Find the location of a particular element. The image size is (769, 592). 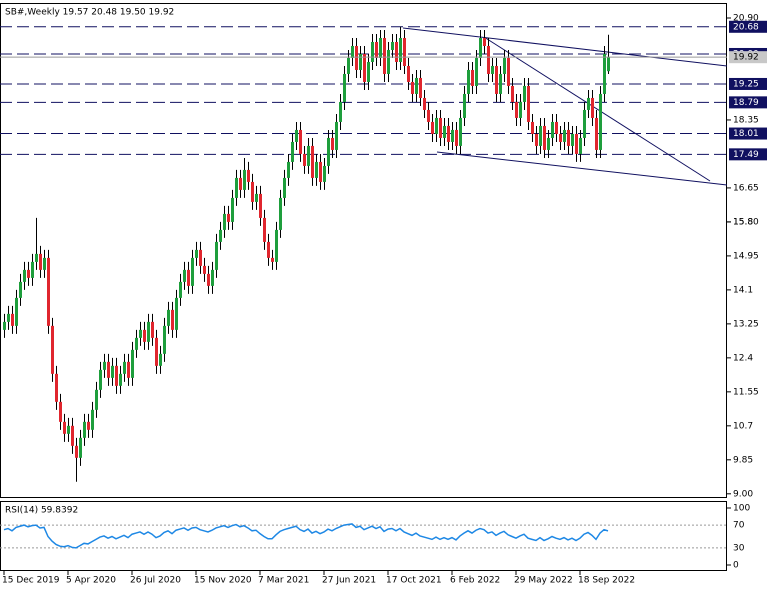

x-tick-label: 7 Mar 2021 is located at coordinates (283, 581).